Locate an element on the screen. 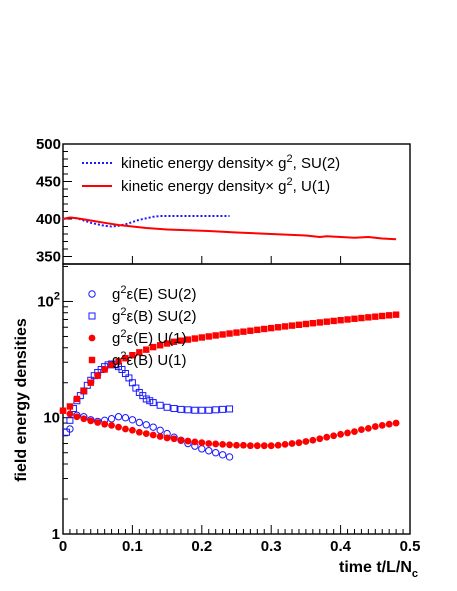  top-y-tick-label: 450 is located at coordinates (48, 182).